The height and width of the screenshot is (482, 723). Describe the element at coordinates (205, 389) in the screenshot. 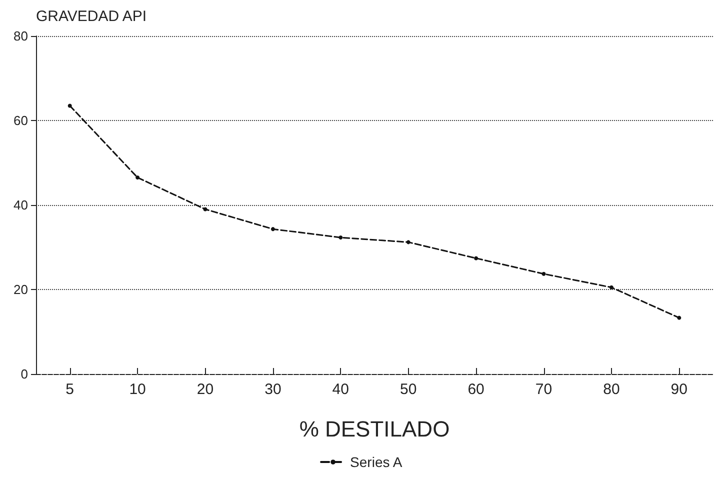

I see `x-tick-label: 20` at that location.